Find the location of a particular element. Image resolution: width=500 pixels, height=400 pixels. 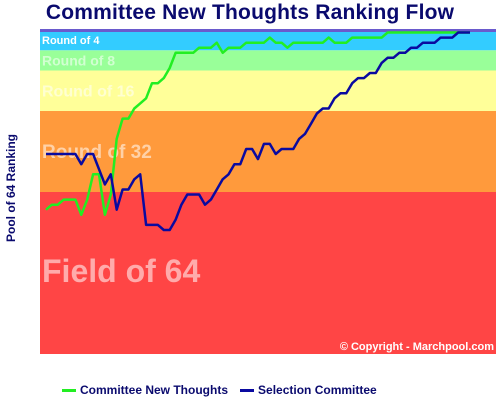

legend-swatch-committee-new-thoughts is located at coordinates (69, 390).